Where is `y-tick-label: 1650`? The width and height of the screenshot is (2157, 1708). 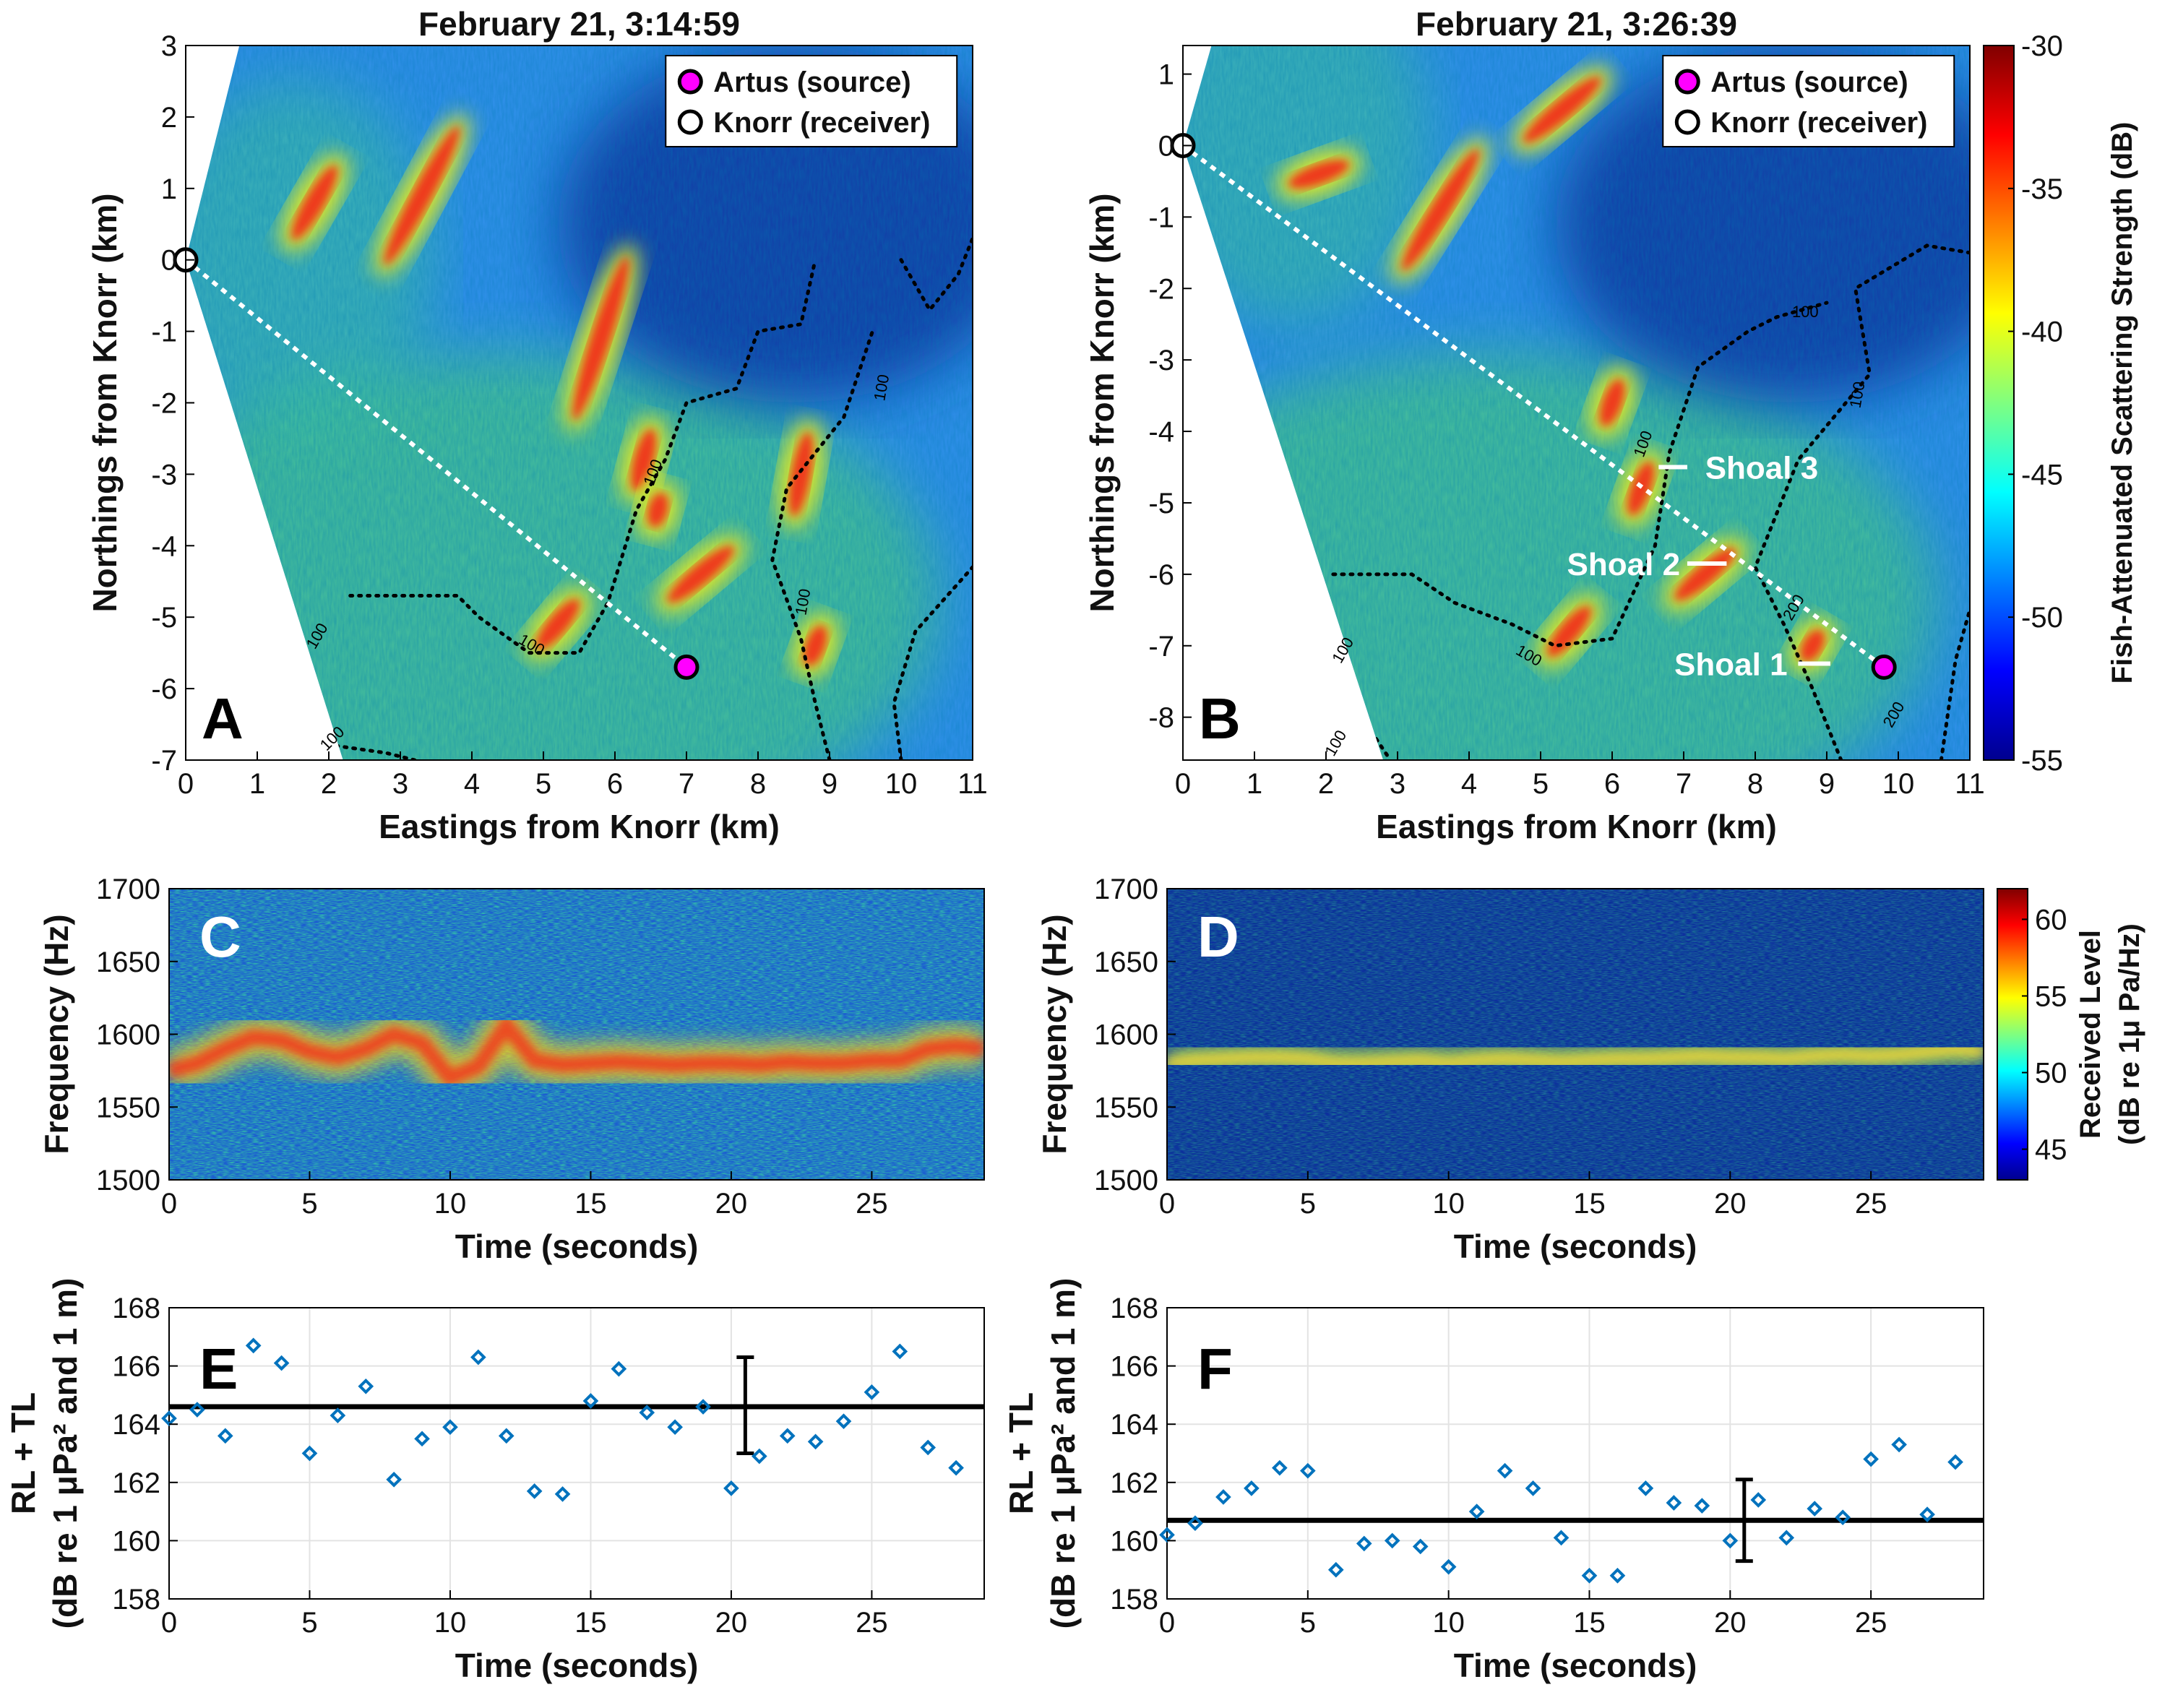 y-tick-label: 1650 is located at coordinates (128, 962).